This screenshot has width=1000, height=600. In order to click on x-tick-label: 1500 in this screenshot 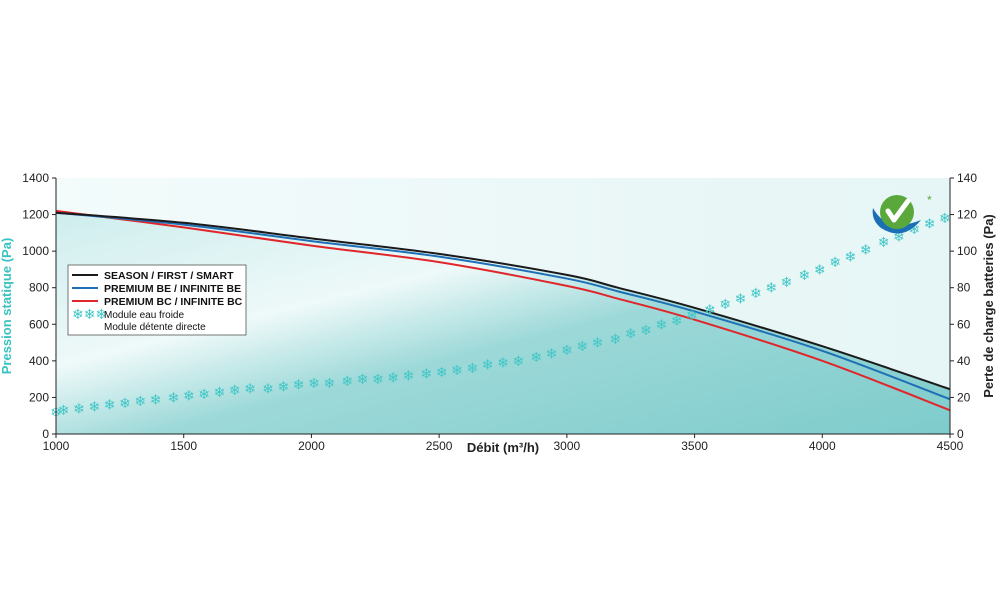, I will do `click(183, 446)`.